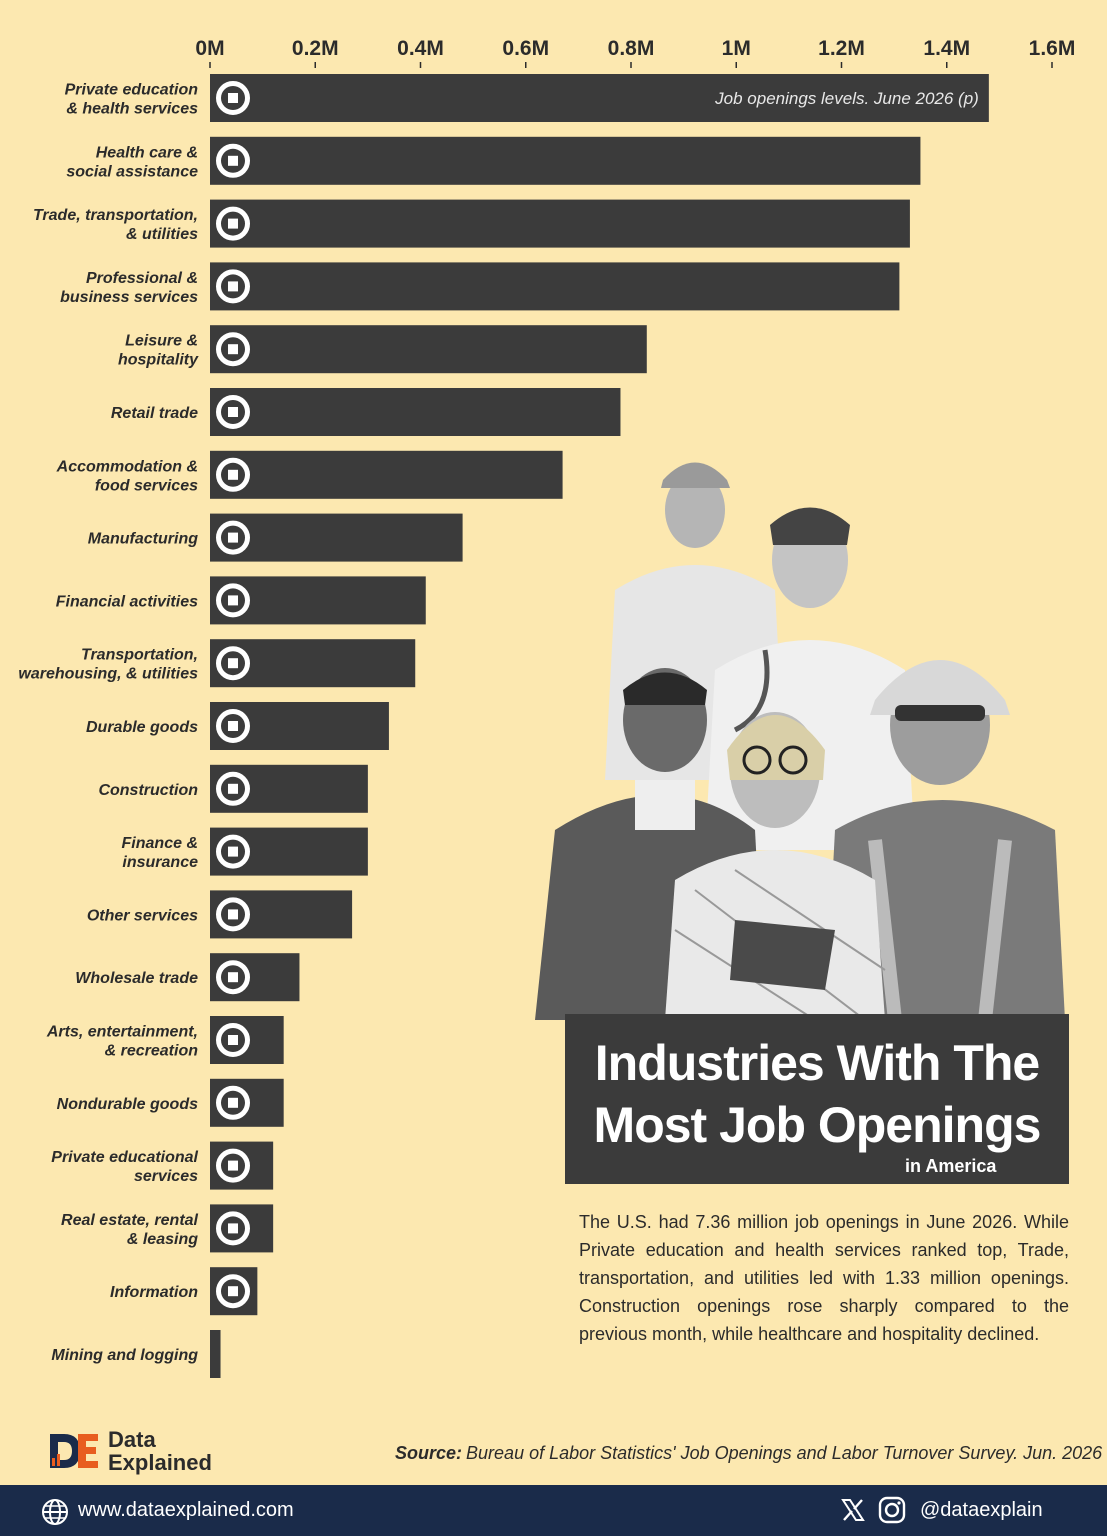 The image size is (1107, 1536). What do you see at coordinates (946, 48) in the screenshot?
I see `x-tick-label: 1.4M` at bounding box center [946, 48].